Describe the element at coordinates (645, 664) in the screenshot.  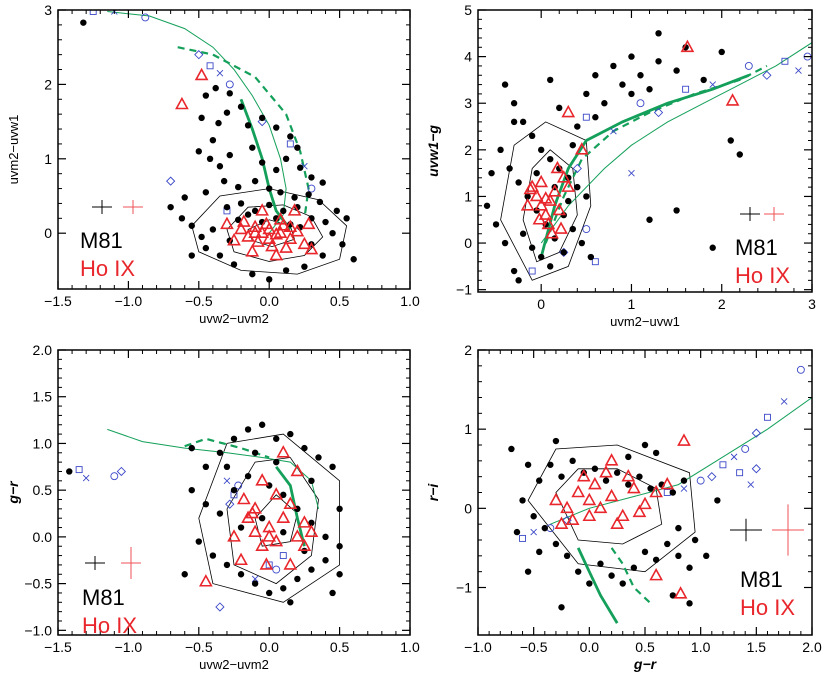
I see `x-axis-label: g−r` at that location.